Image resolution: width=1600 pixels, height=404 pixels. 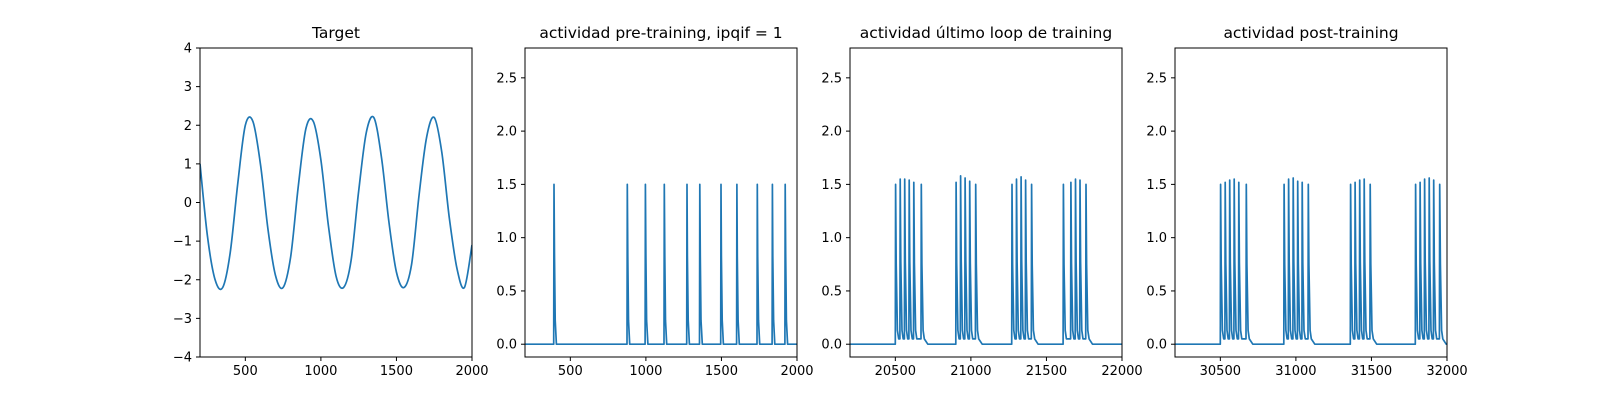 What do you see at coordinates (1295, 371) in the screenshot?
I see `x-tick-label: 31000` at bounding box center [1295, 371].